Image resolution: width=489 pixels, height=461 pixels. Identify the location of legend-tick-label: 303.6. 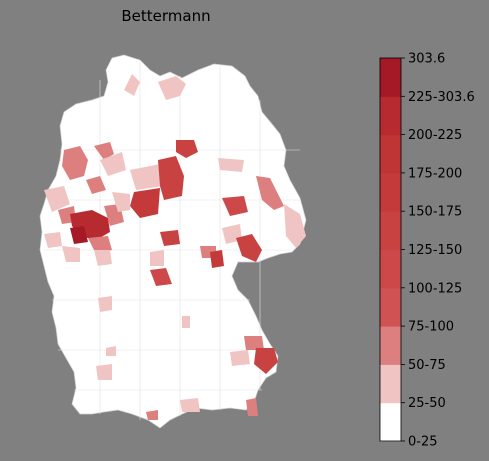
(426, 59).